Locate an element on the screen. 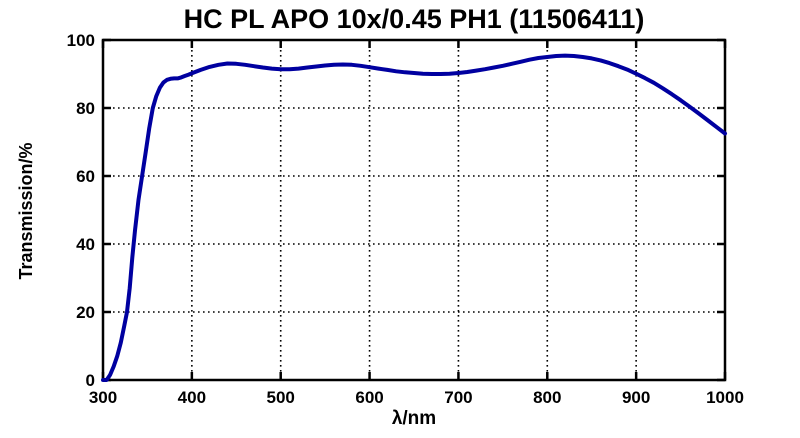  x-tick-label: 700 is located at coordinates (458, 397).